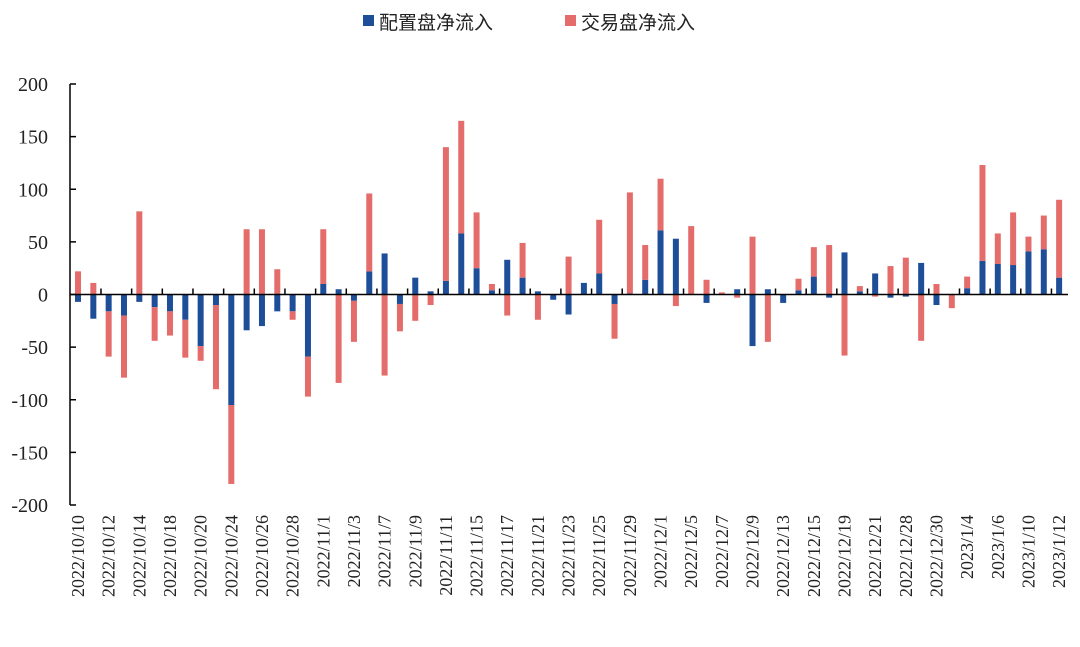 The height and width of the screenshot is (647, 1080). Describe the element at coordinates (599, 555) in the screenshot. I see `x-tick-label: 2022/11/25` at that location.